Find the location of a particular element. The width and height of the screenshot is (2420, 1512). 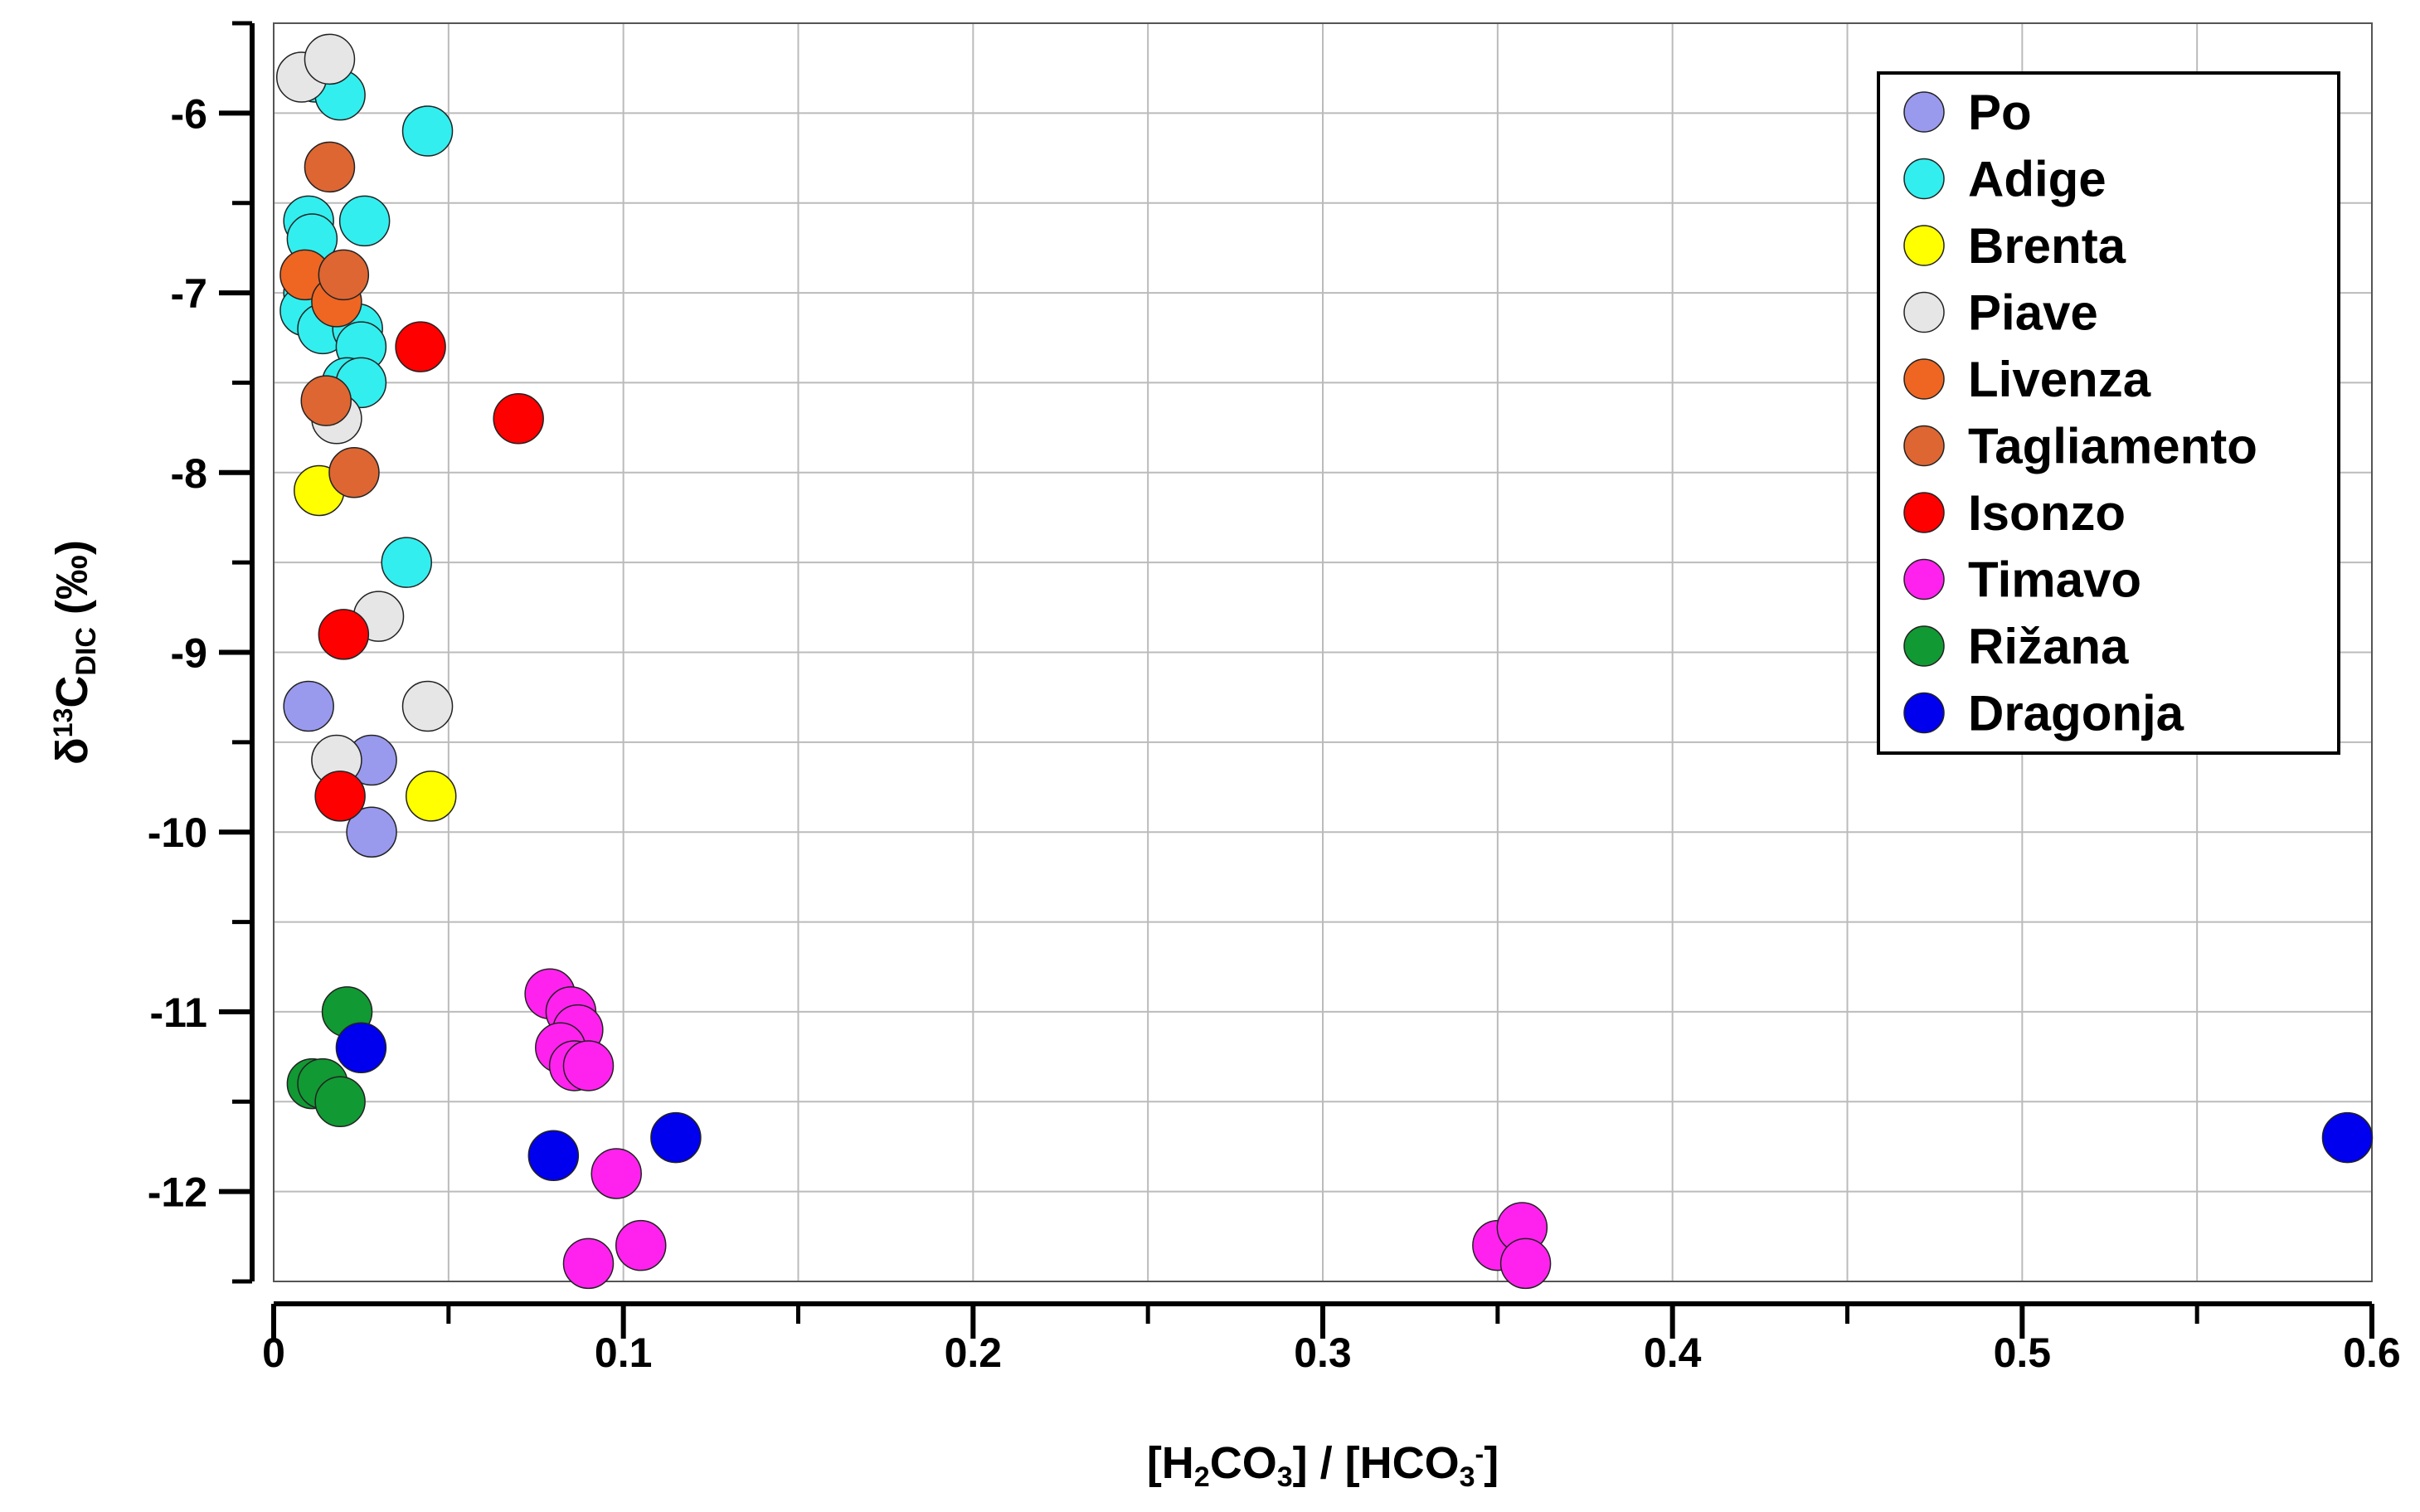

point-brenta is located at coordinates (431, 796).